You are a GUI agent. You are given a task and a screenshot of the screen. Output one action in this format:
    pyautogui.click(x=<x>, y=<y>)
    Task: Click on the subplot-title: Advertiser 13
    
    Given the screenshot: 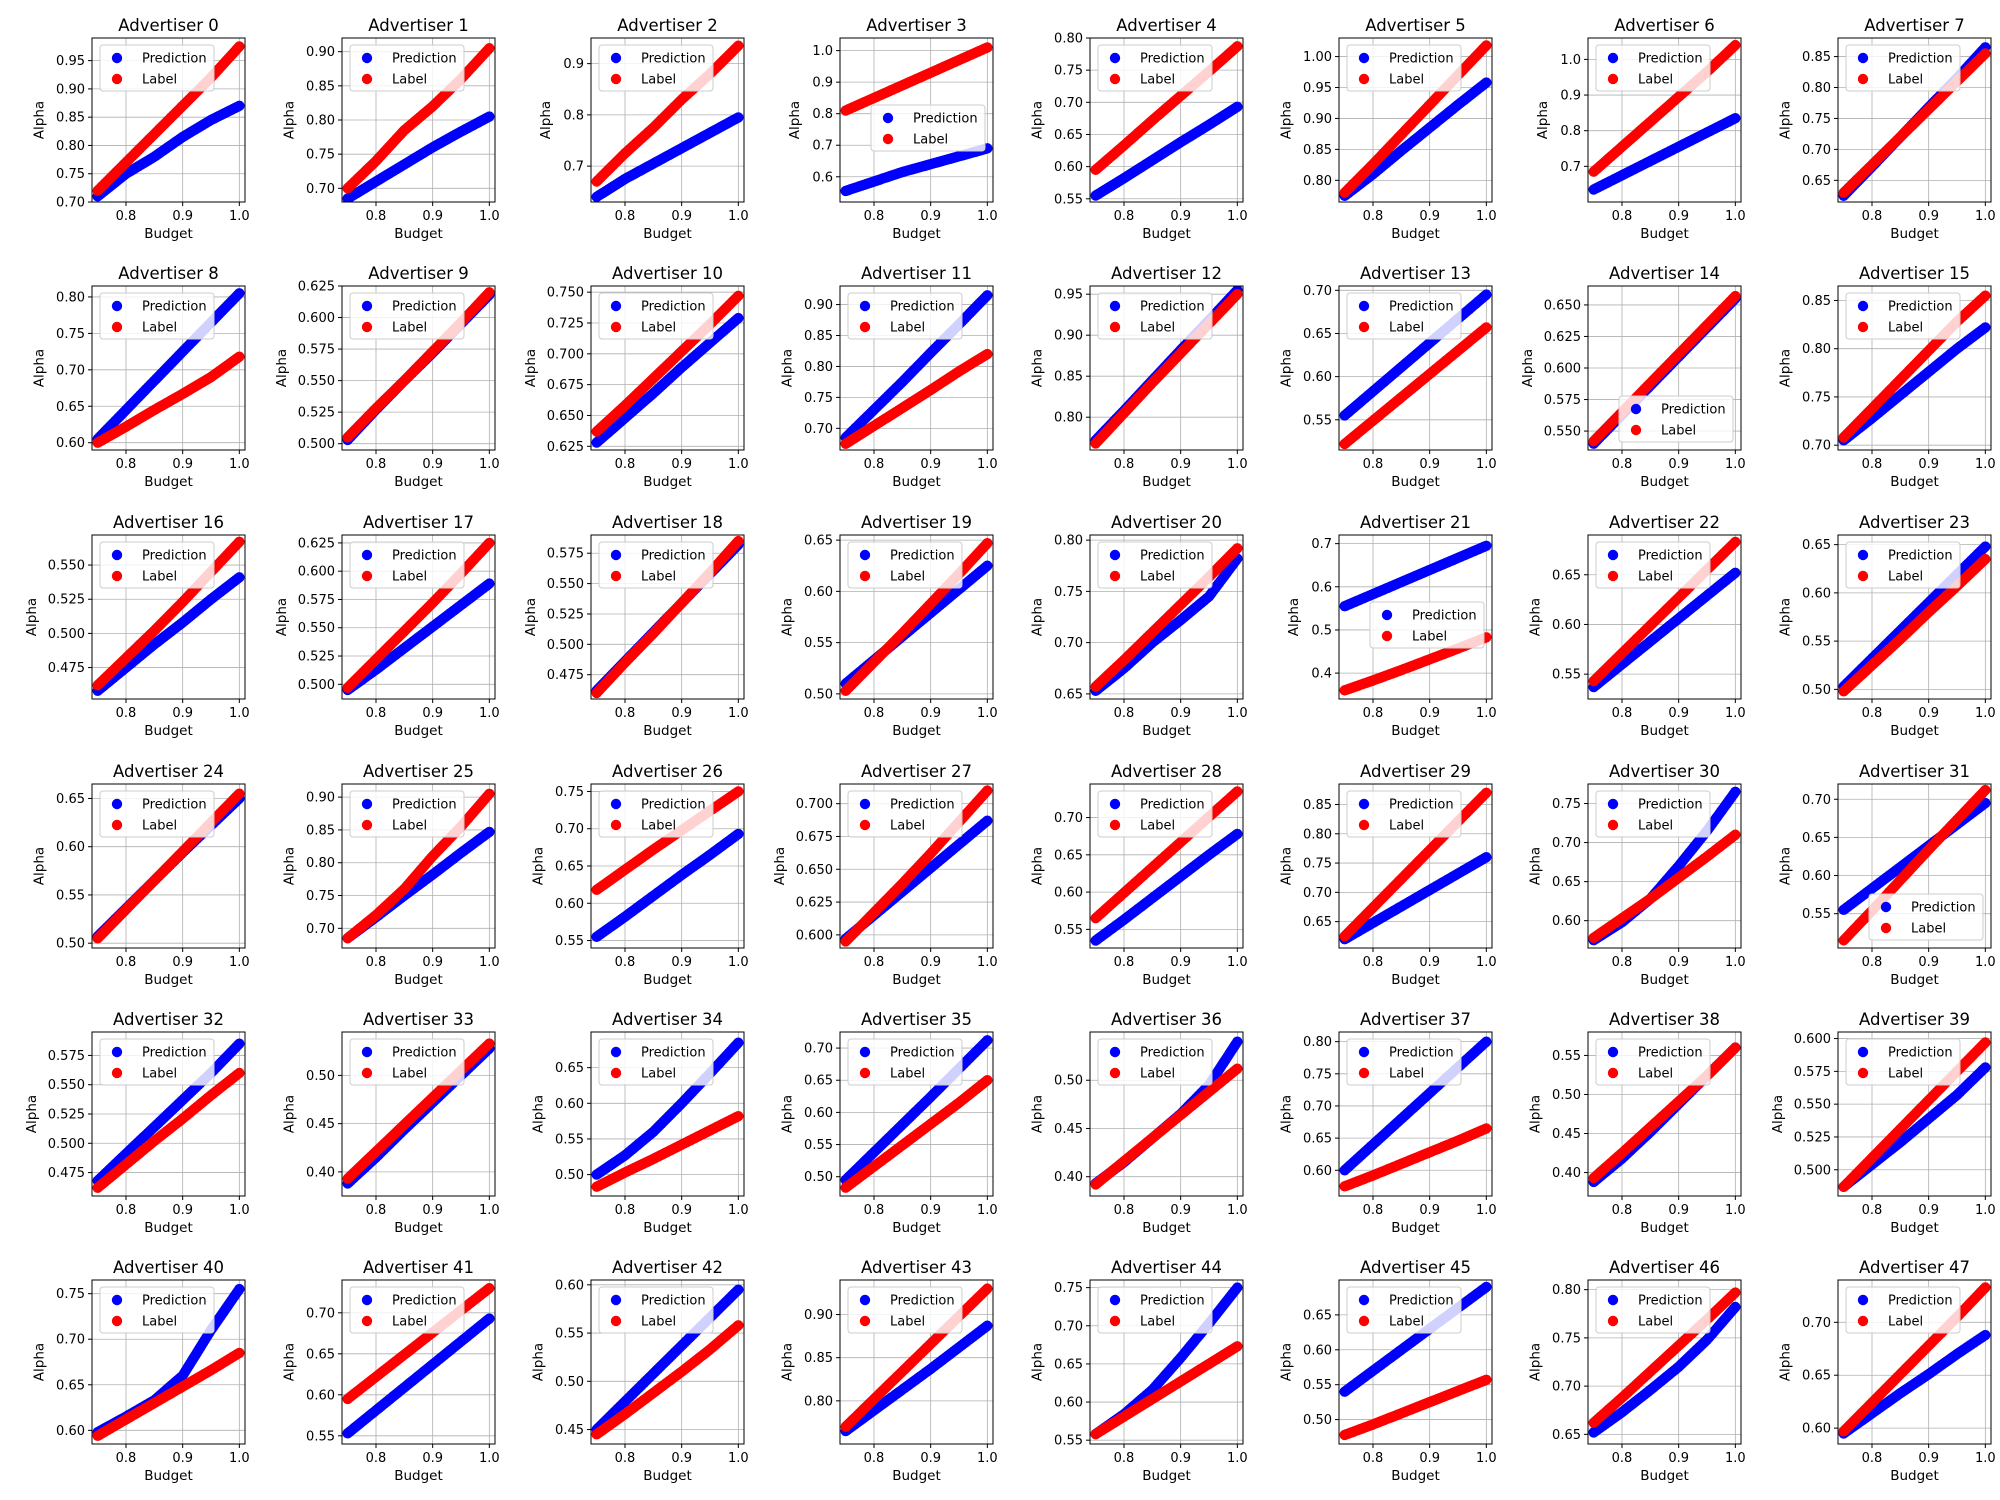 What is the action you would take?
    pyautogui.click(x=1415, y=273)
    